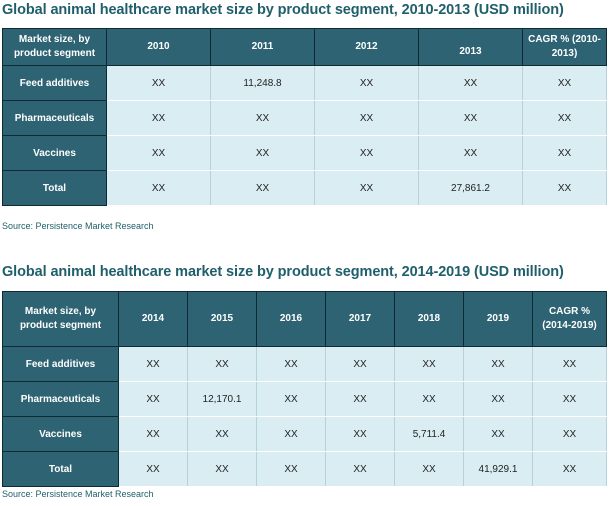 Image resolution: width=610 pixels, height=506 pixels. Describe the element at coordinates (498, 319) in the screenshot. I see `column-header: 2019` at that location.